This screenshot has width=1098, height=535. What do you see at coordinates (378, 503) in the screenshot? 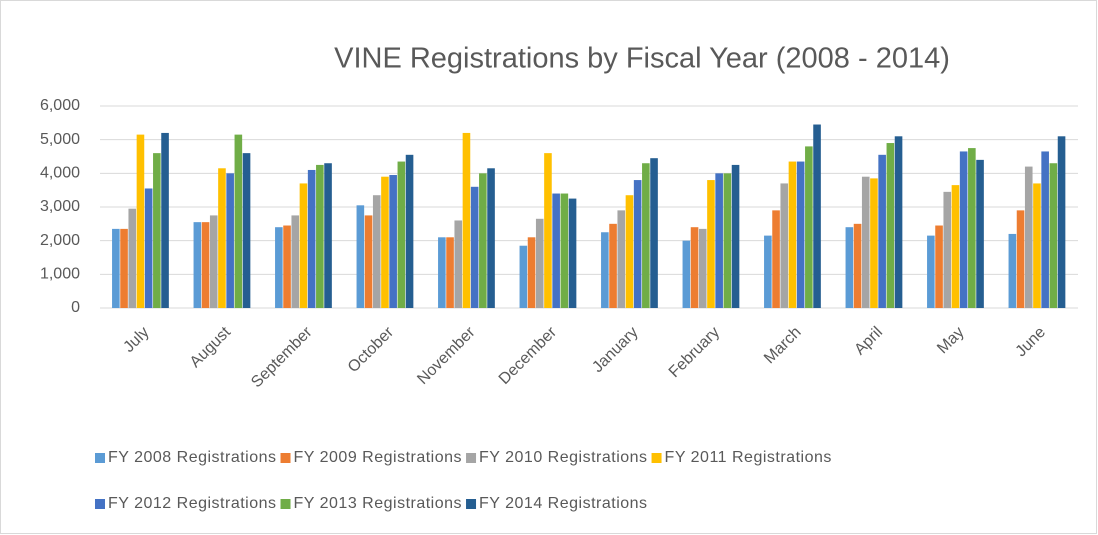
I see `legend-label: FY 2013 Registrations` at bounding box center [378, 503].